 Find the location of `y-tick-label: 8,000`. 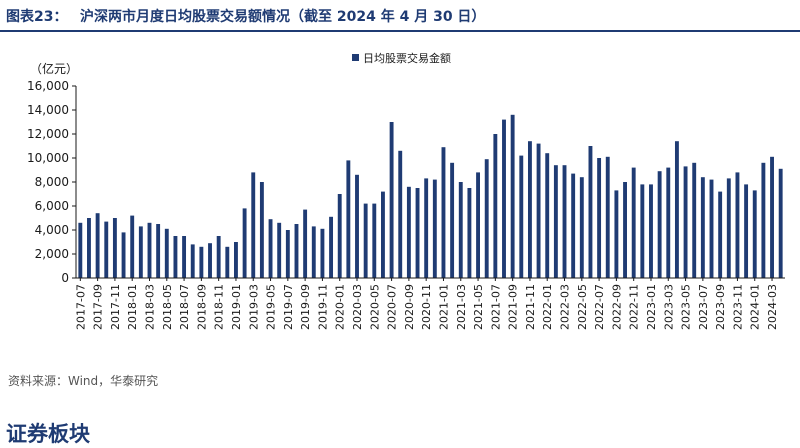

y-tick-label: 8,000 is located at coordinates (52, 182).